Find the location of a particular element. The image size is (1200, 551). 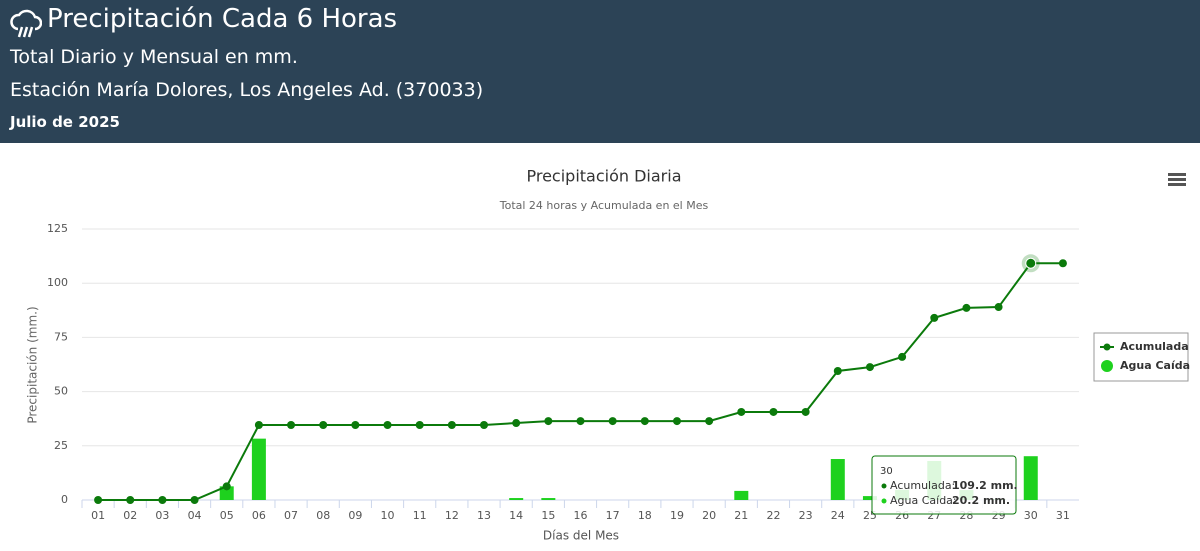

tooltip-box is located at coordinates (944, 485).